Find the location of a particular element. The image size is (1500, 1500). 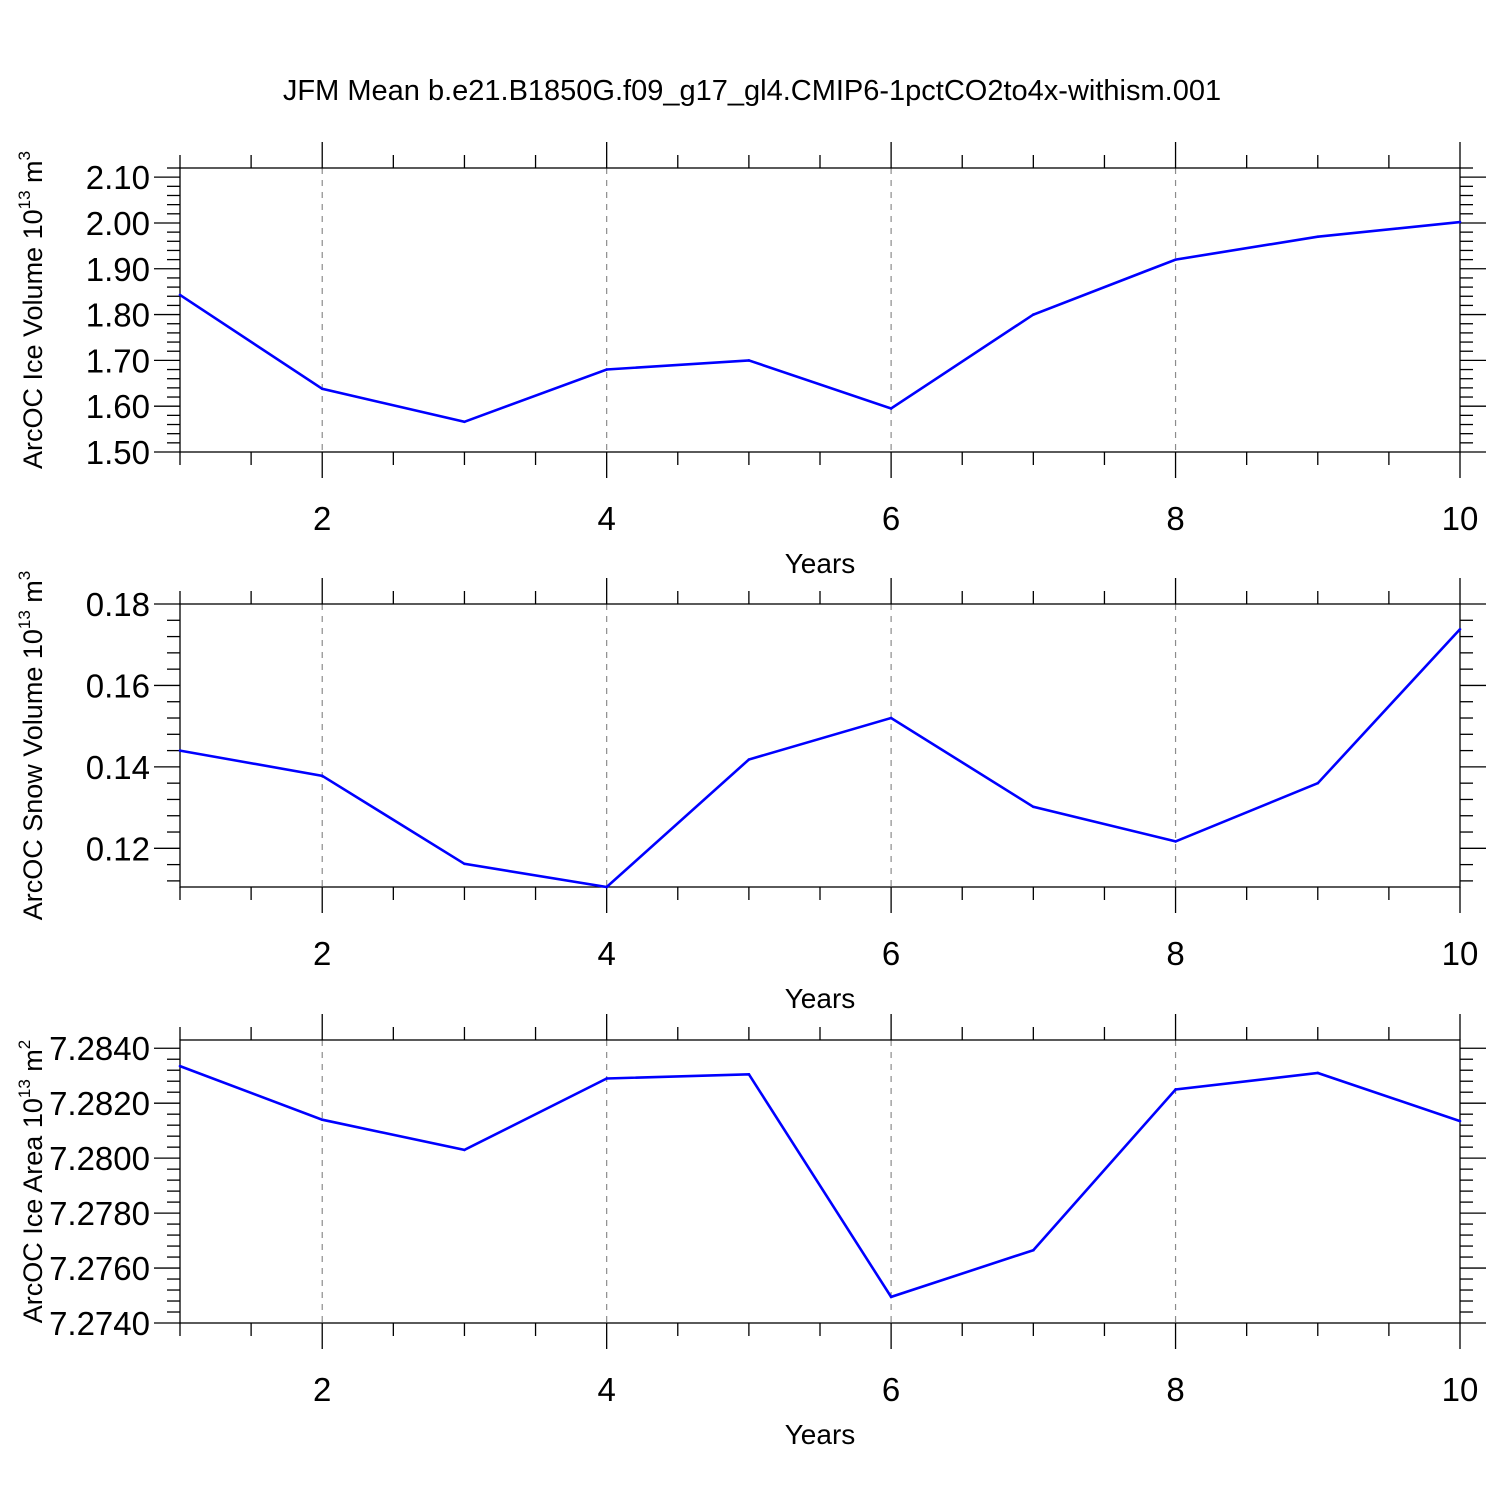

y-tick-label: 7.2740 is located at coordinates (99, 1323).